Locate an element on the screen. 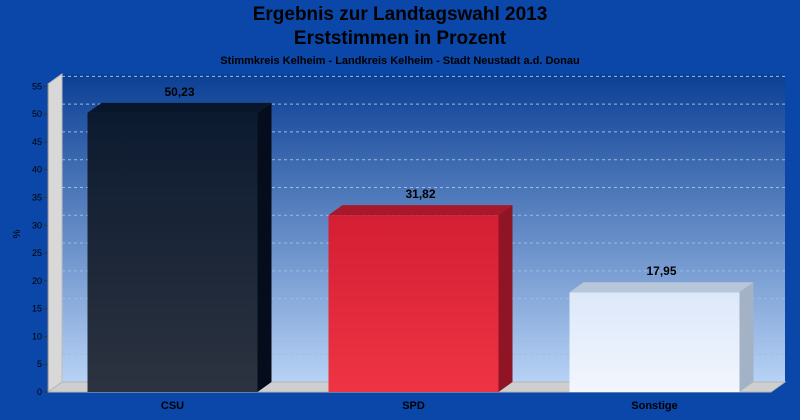 Image resolution: width=800 pixels, height=420 pixels. y-tick-label: 15 is located at coordinates (37, 309).